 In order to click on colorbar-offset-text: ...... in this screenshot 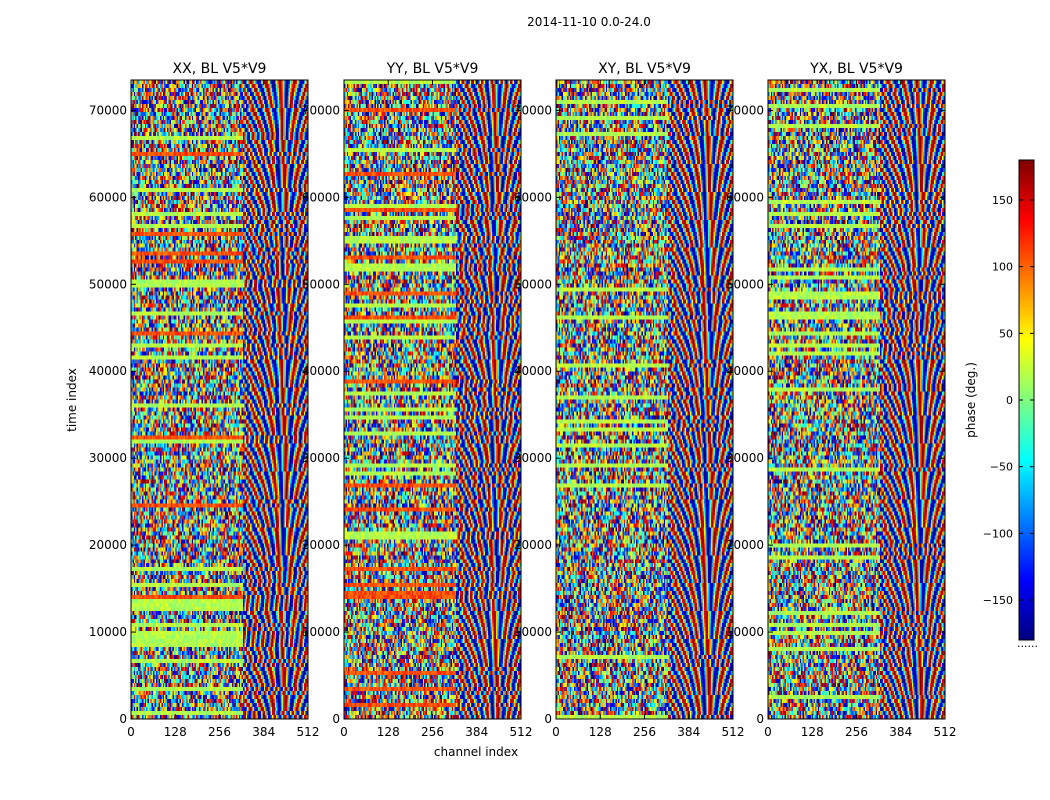, I will do `click(1027, 643)`.